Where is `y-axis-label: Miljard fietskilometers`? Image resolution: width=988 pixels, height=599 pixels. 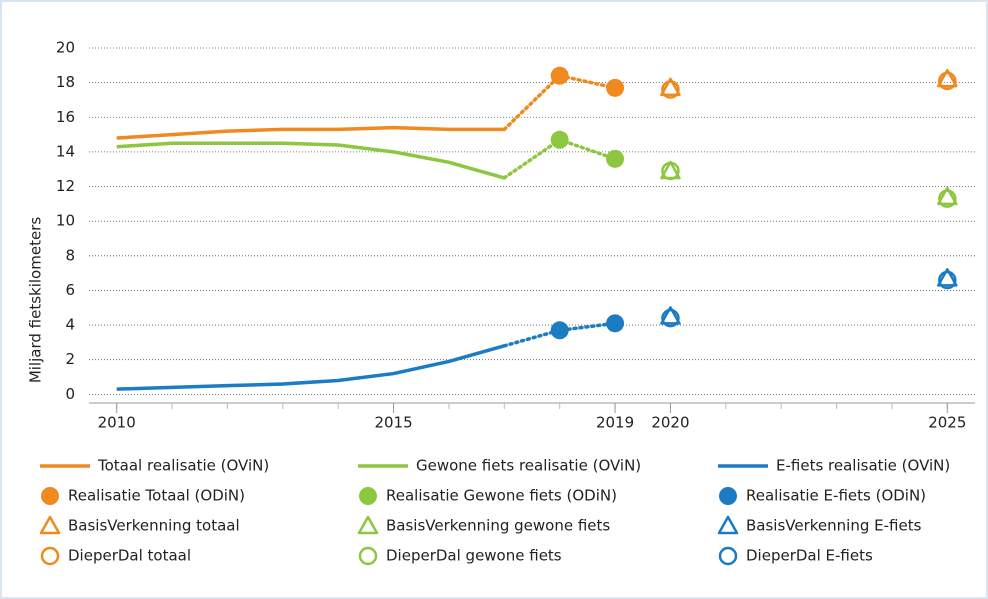
y-axis-label: Miljard fietskilometers is located at coordinates (36, 300).